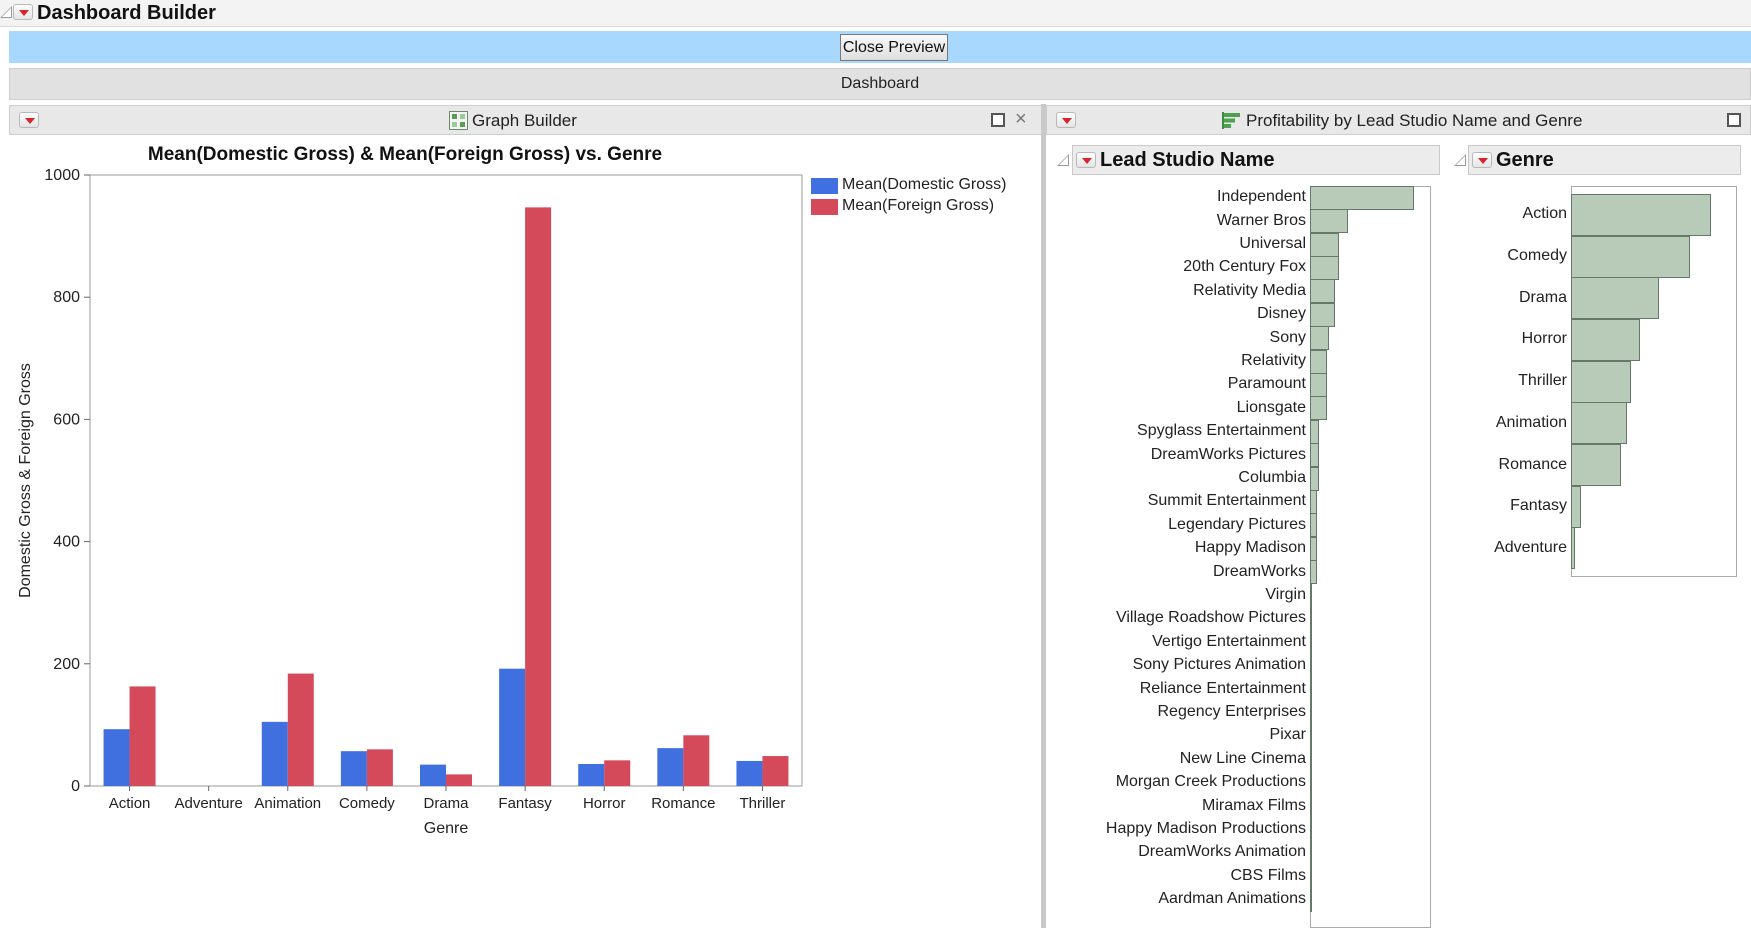 Image resolution: width=1751 pixels, height=928 pixels. Describe the element at coordinates (924, 184) in the screenshot. I see `legend-label-domestic: Mean(Domestic Gross)` at that location.